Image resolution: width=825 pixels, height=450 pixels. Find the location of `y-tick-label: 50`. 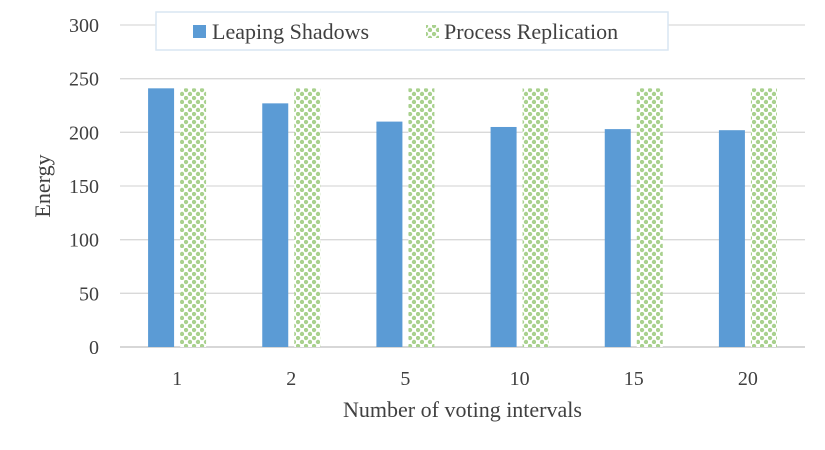

y-tick-label: 50 is located at coordinates (89, 294).